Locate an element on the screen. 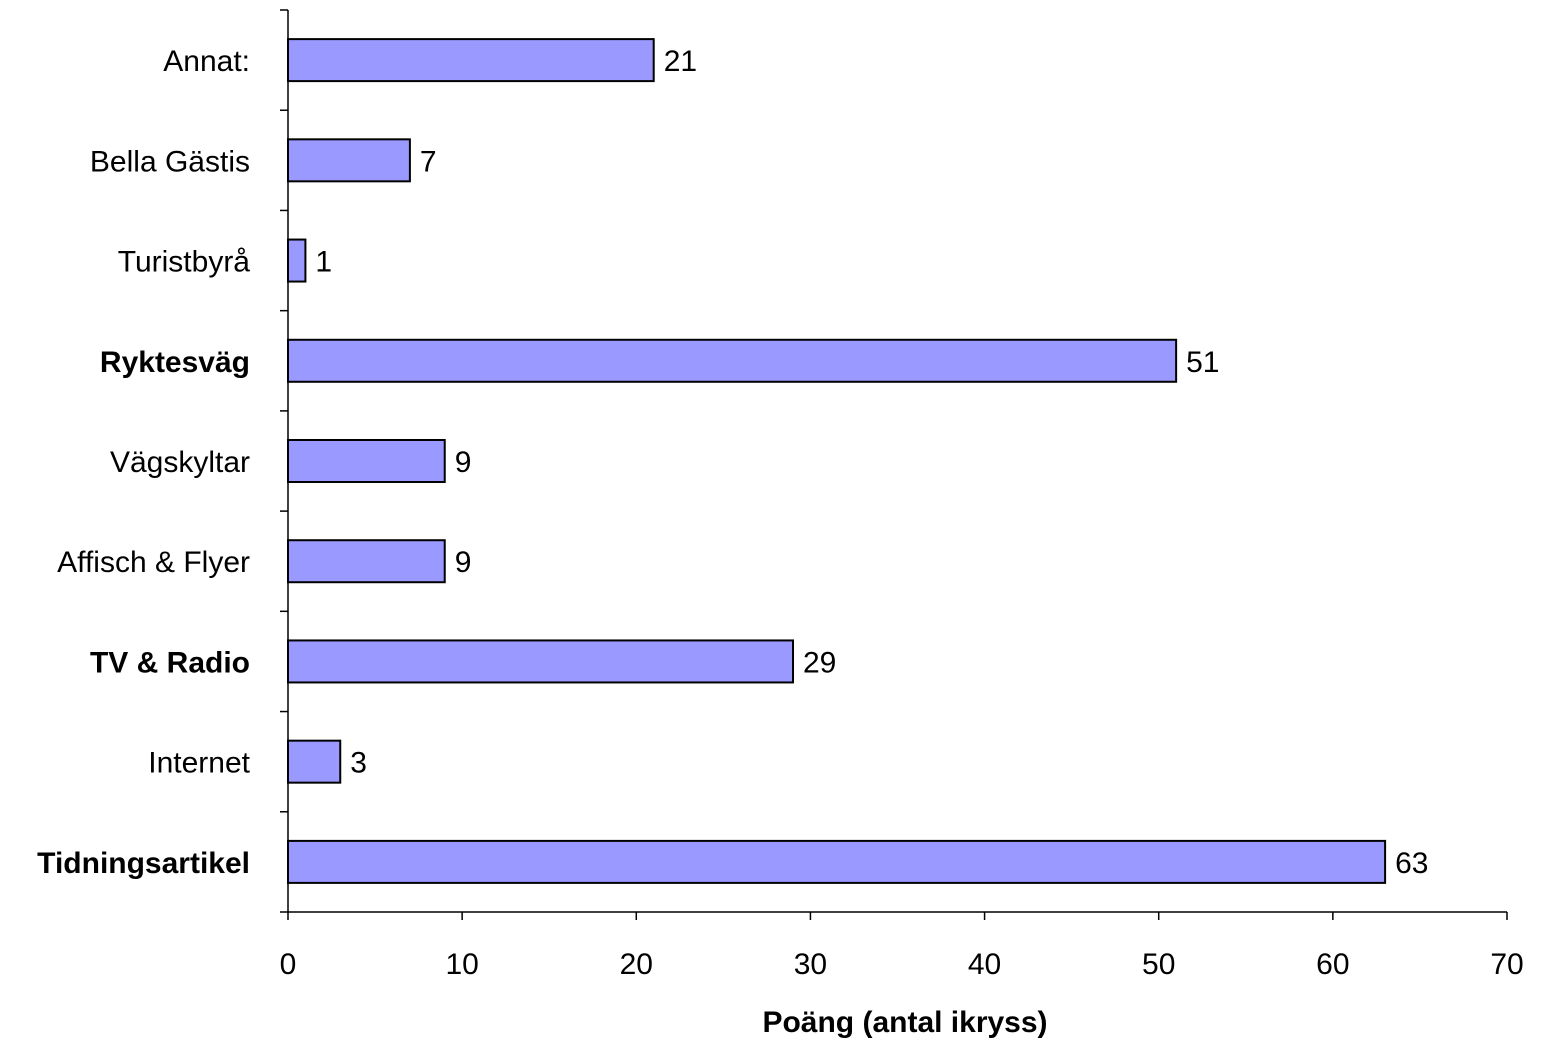 Image resolution: width=1544 pixels, height=1042 pixels. category-label: TV & Radio is located at coordinates (170, 662).